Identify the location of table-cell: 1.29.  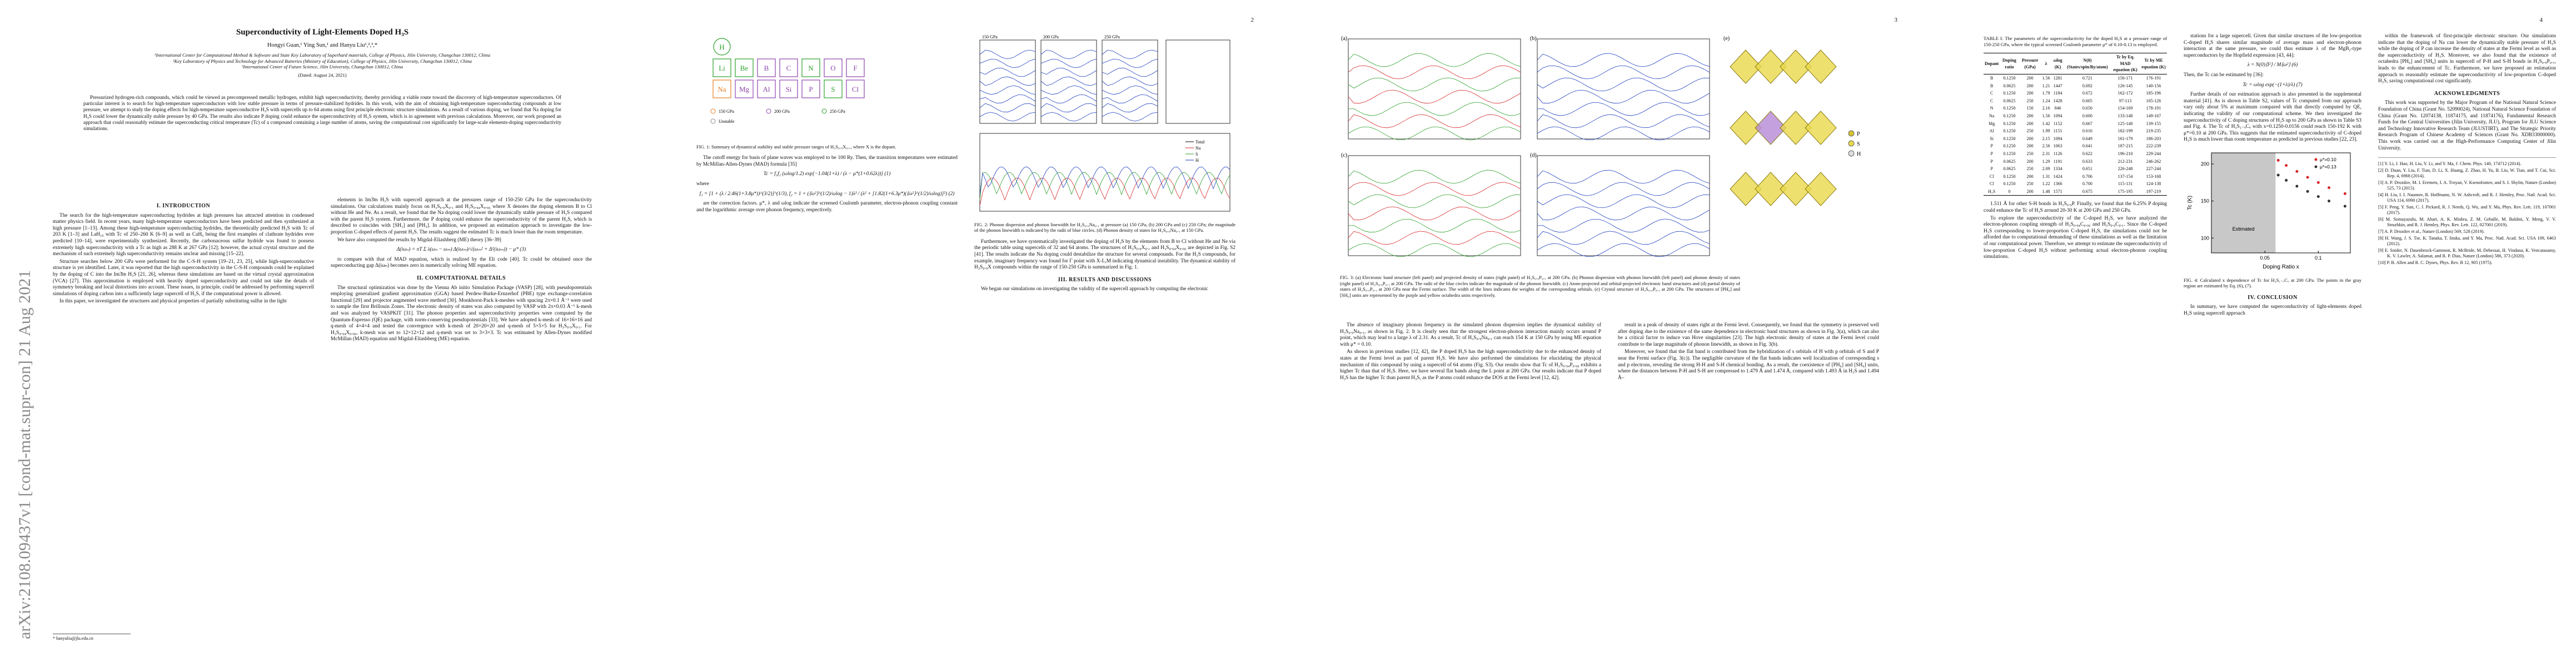
(2046, 161).